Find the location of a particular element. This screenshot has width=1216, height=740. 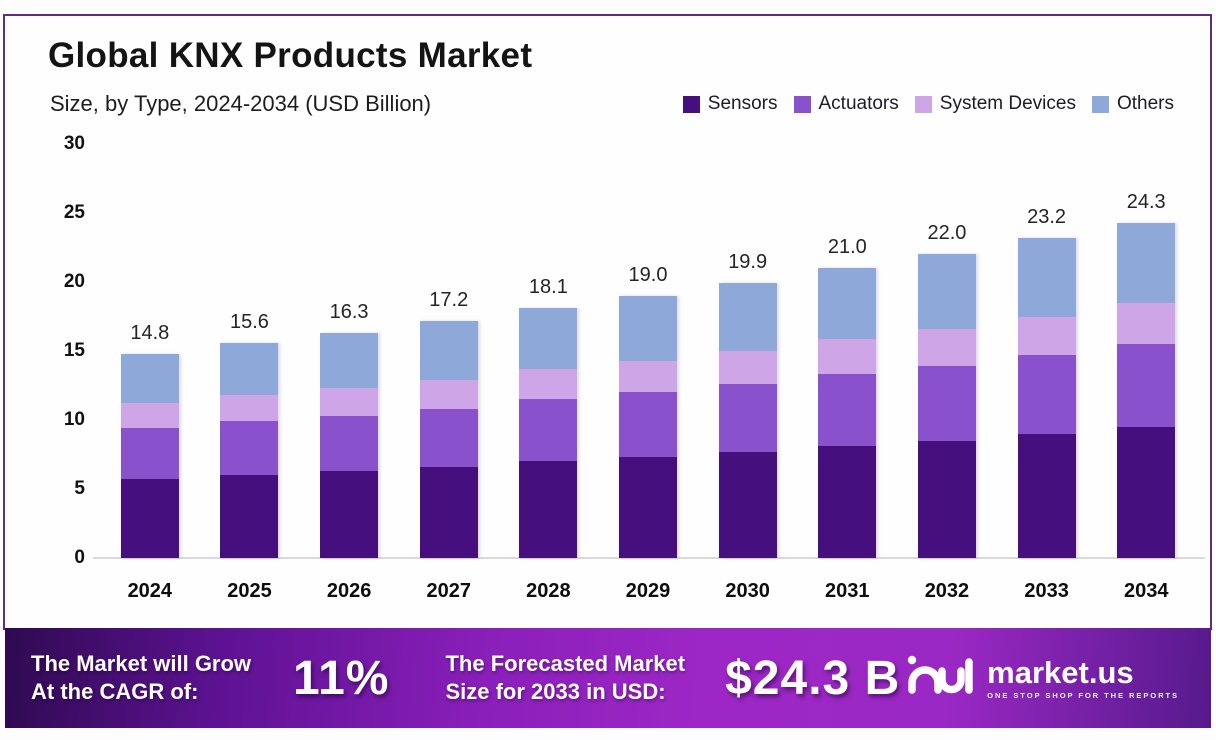

legend-label: Others is located at coordinates (1145, 103).